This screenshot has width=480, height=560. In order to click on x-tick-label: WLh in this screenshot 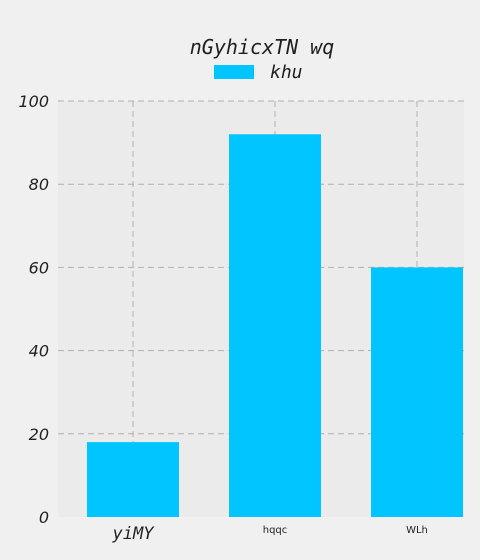, I will do `click(417, 530)`.